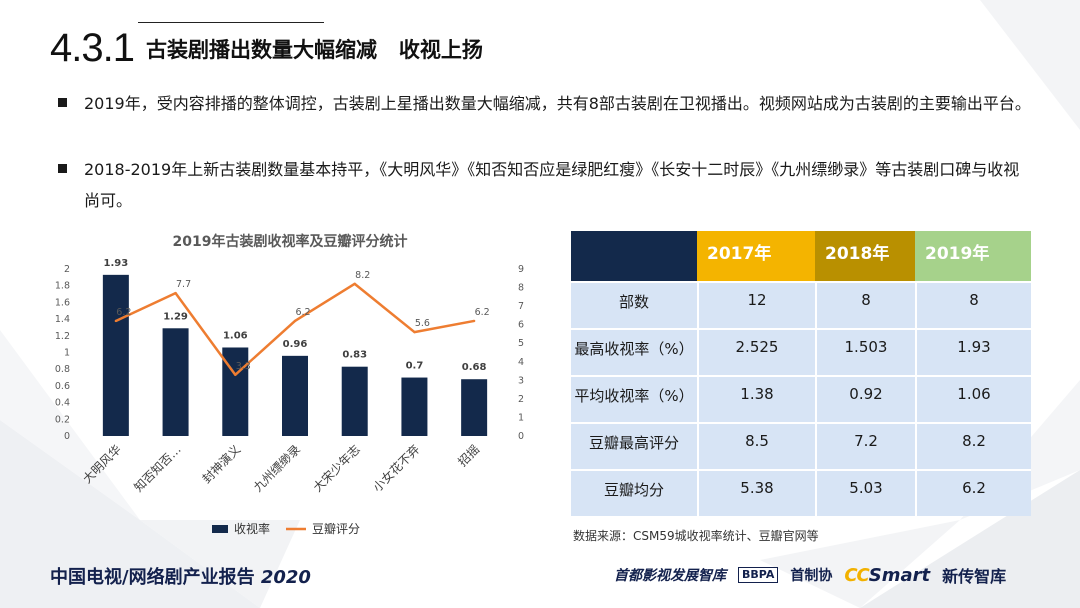 This screenshot has height=608, width=1080. Describe the element at coordinates (116, 263) in the screenshot. I see `bar-data-label: 1.93` at that location.